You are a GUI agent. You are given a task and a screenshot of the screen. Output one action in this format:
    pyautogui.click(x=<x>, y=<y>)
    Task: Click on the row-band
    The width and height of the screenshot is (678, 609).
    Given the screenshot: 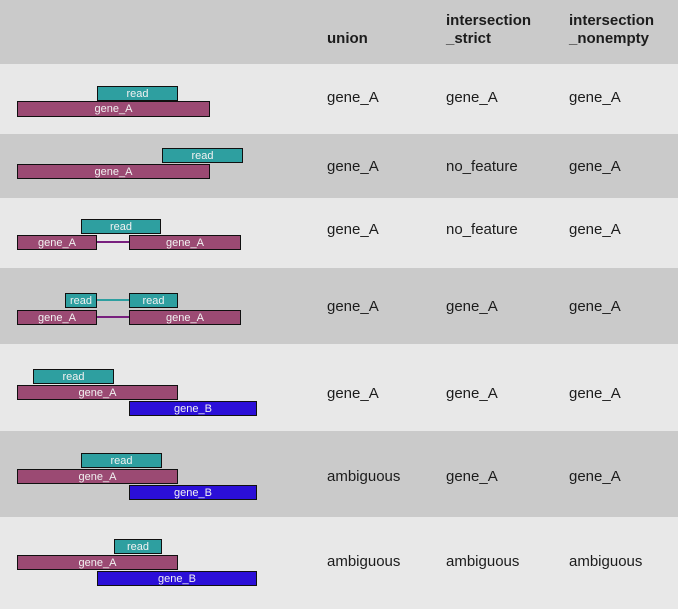 What is the action you would take?
    pyautogui.click(x=339, y=306)
    